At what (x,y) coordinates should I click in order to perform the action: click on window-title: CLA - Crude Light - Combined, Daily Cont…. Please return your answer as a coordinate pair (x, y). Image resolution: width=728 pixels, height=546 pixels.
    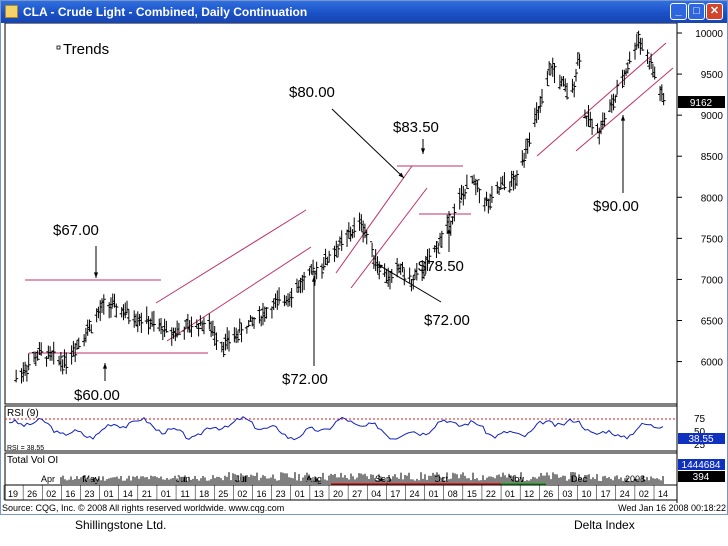
    Looking at the image, I should click on (165, 12).